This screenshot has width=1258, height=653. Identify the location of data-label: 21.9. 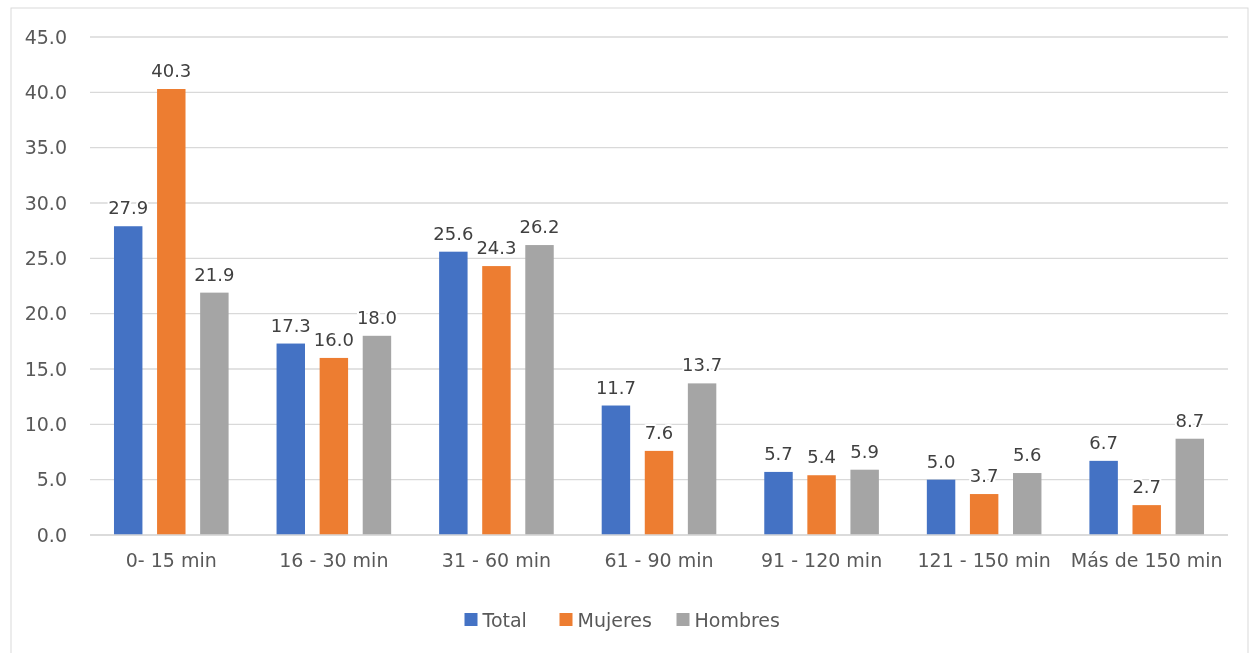
(214, 274).